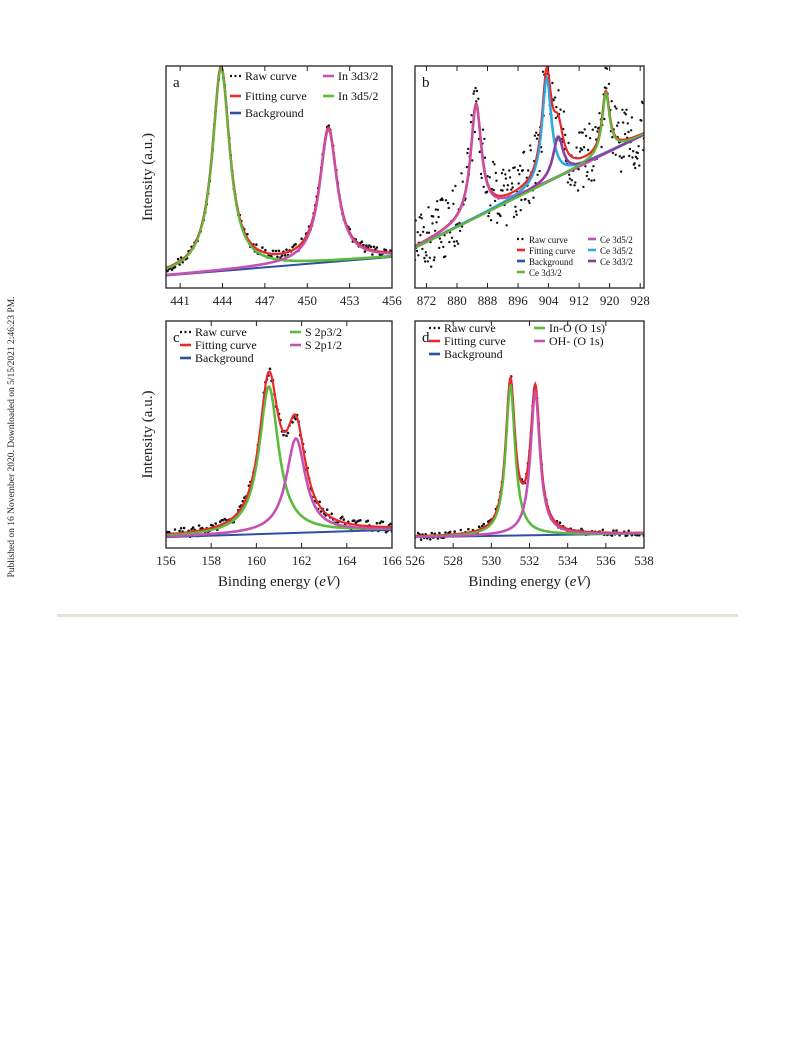 This screenshot has height=1039, width=793. I want to click on legend-label: Fitting curve, so click(475, 341).